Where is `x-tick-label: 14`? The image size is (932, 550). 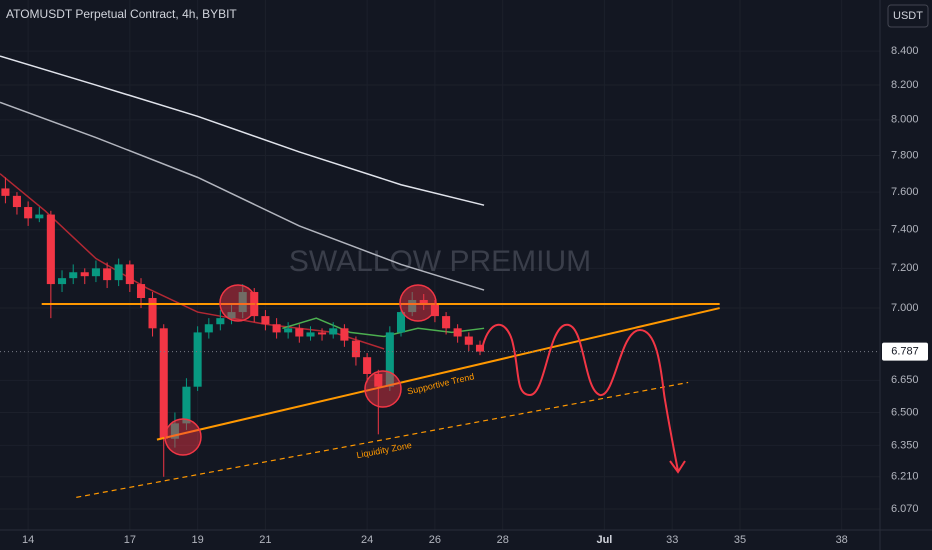 x-tick-label: 14 is located at coordinates (28, 540).